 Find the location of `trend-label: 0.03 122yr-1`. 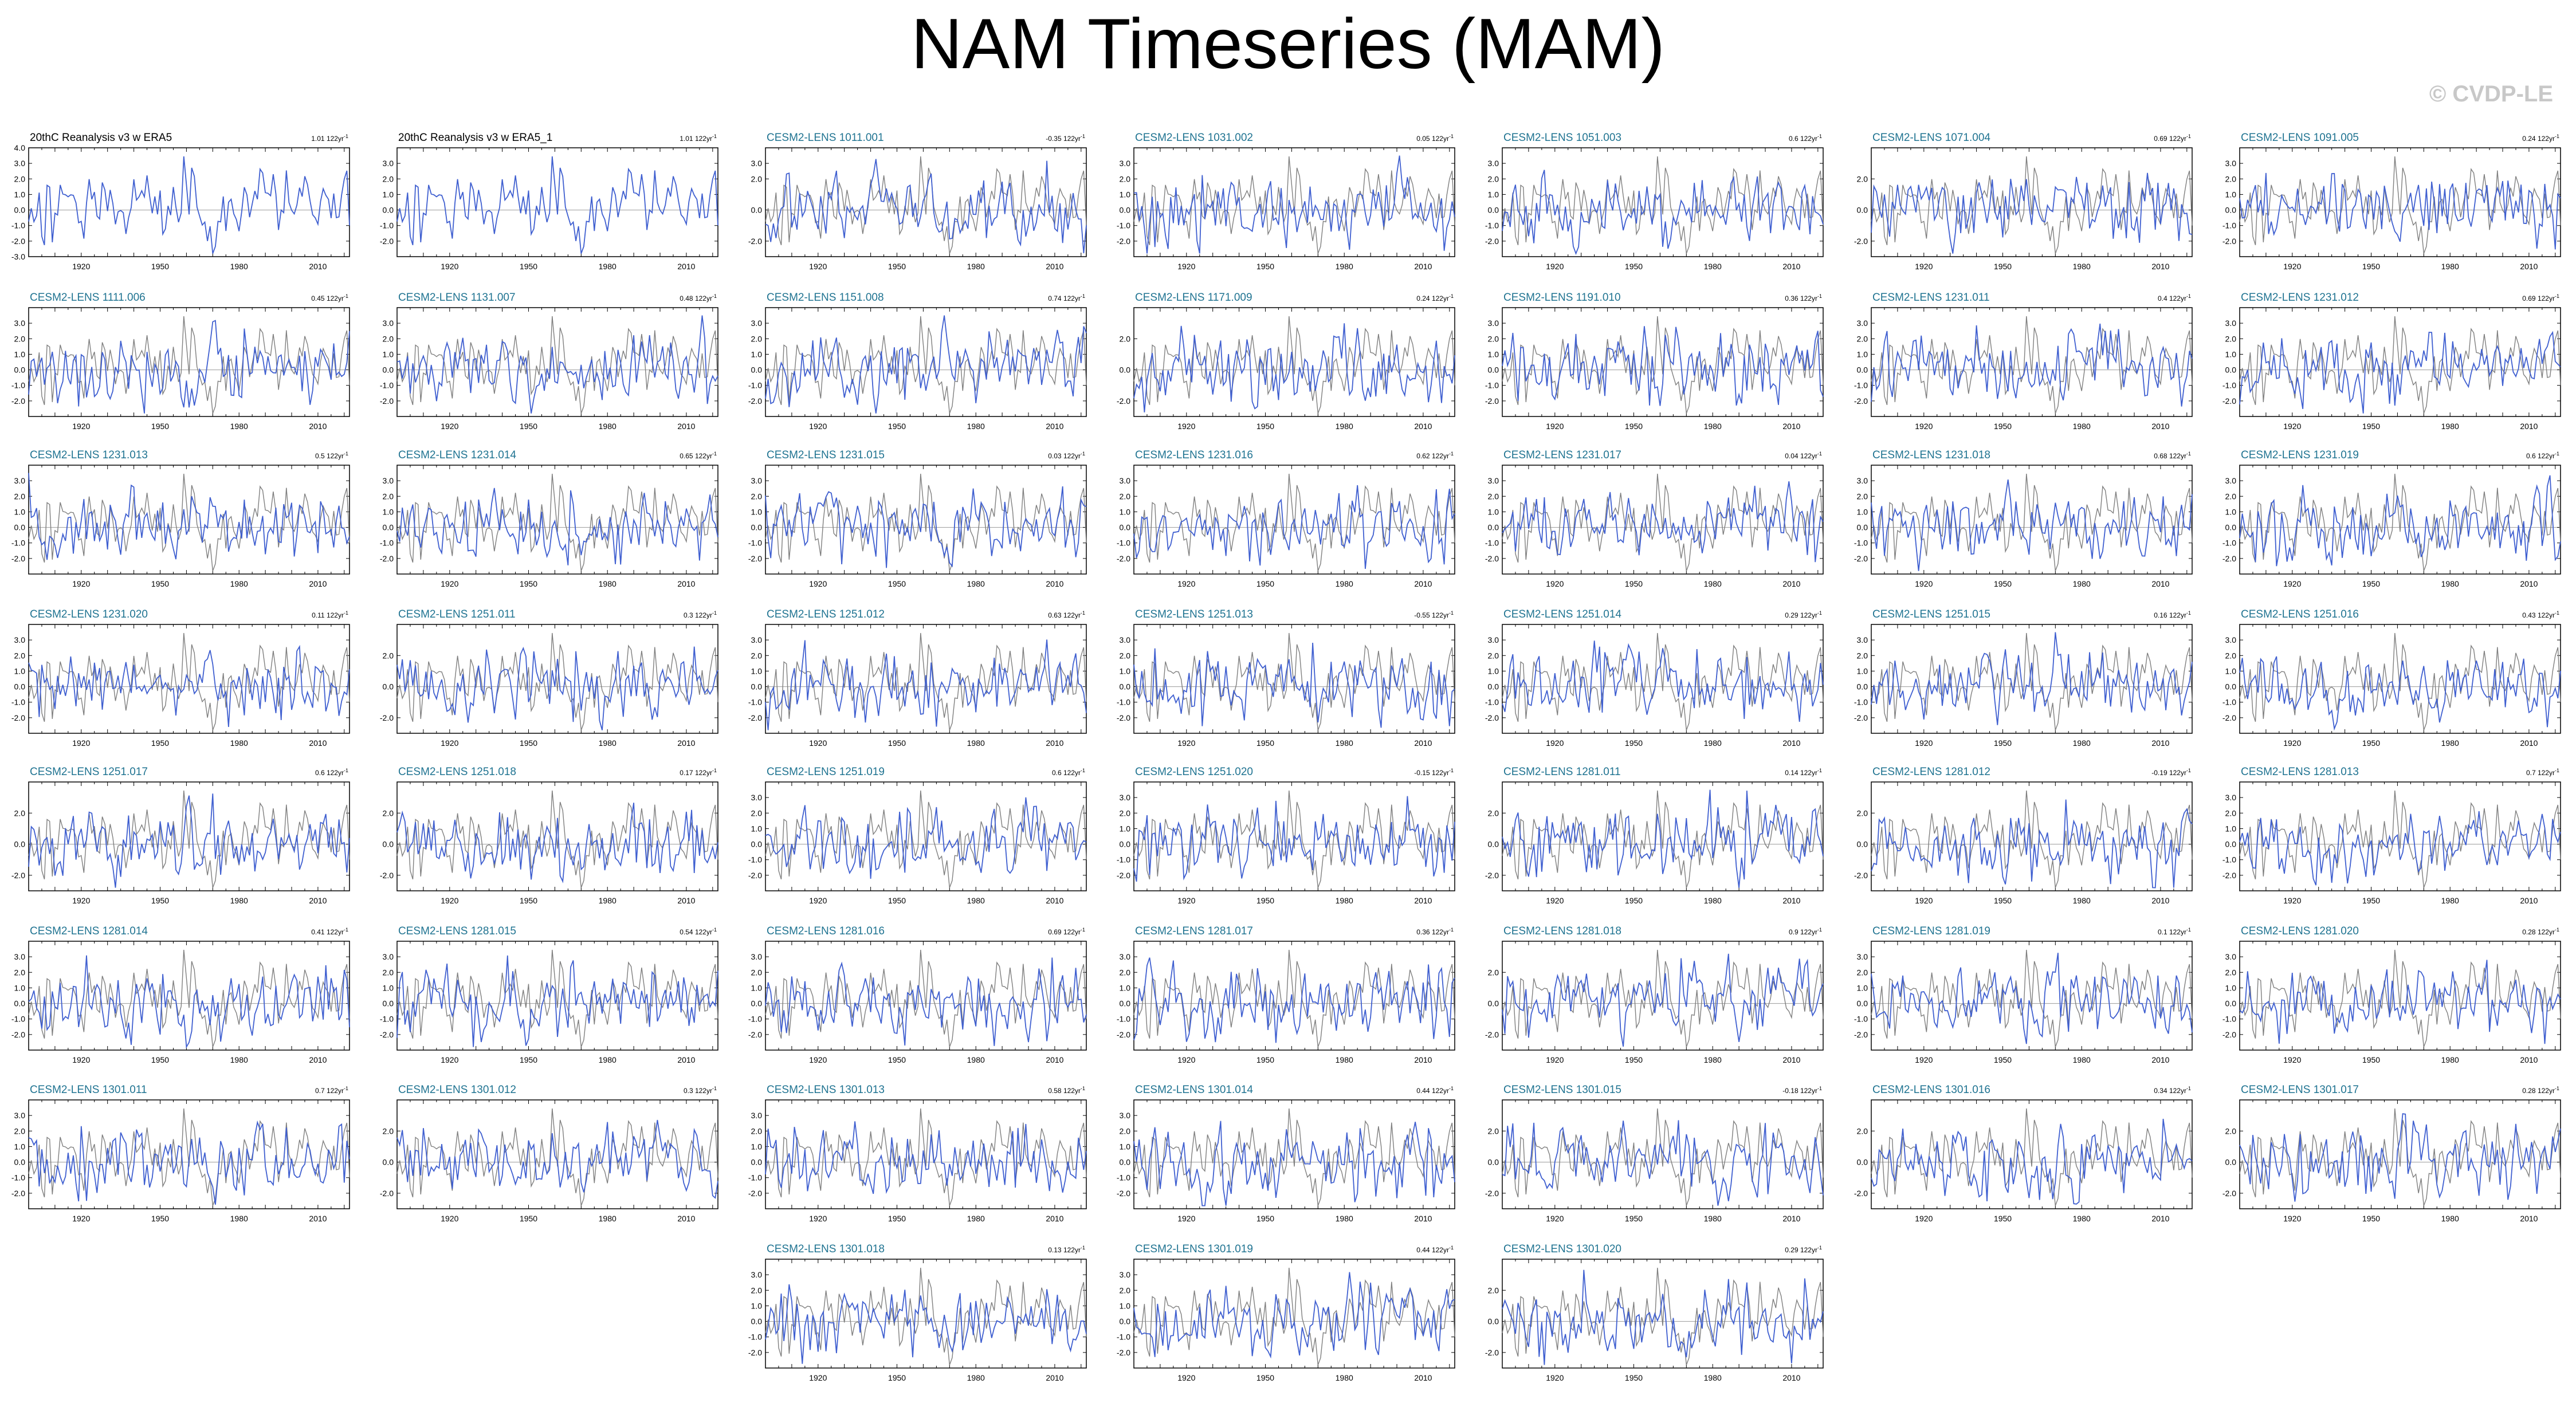

trend-label: 0.03 122yr-1 is located at coordinates (1067, 455).